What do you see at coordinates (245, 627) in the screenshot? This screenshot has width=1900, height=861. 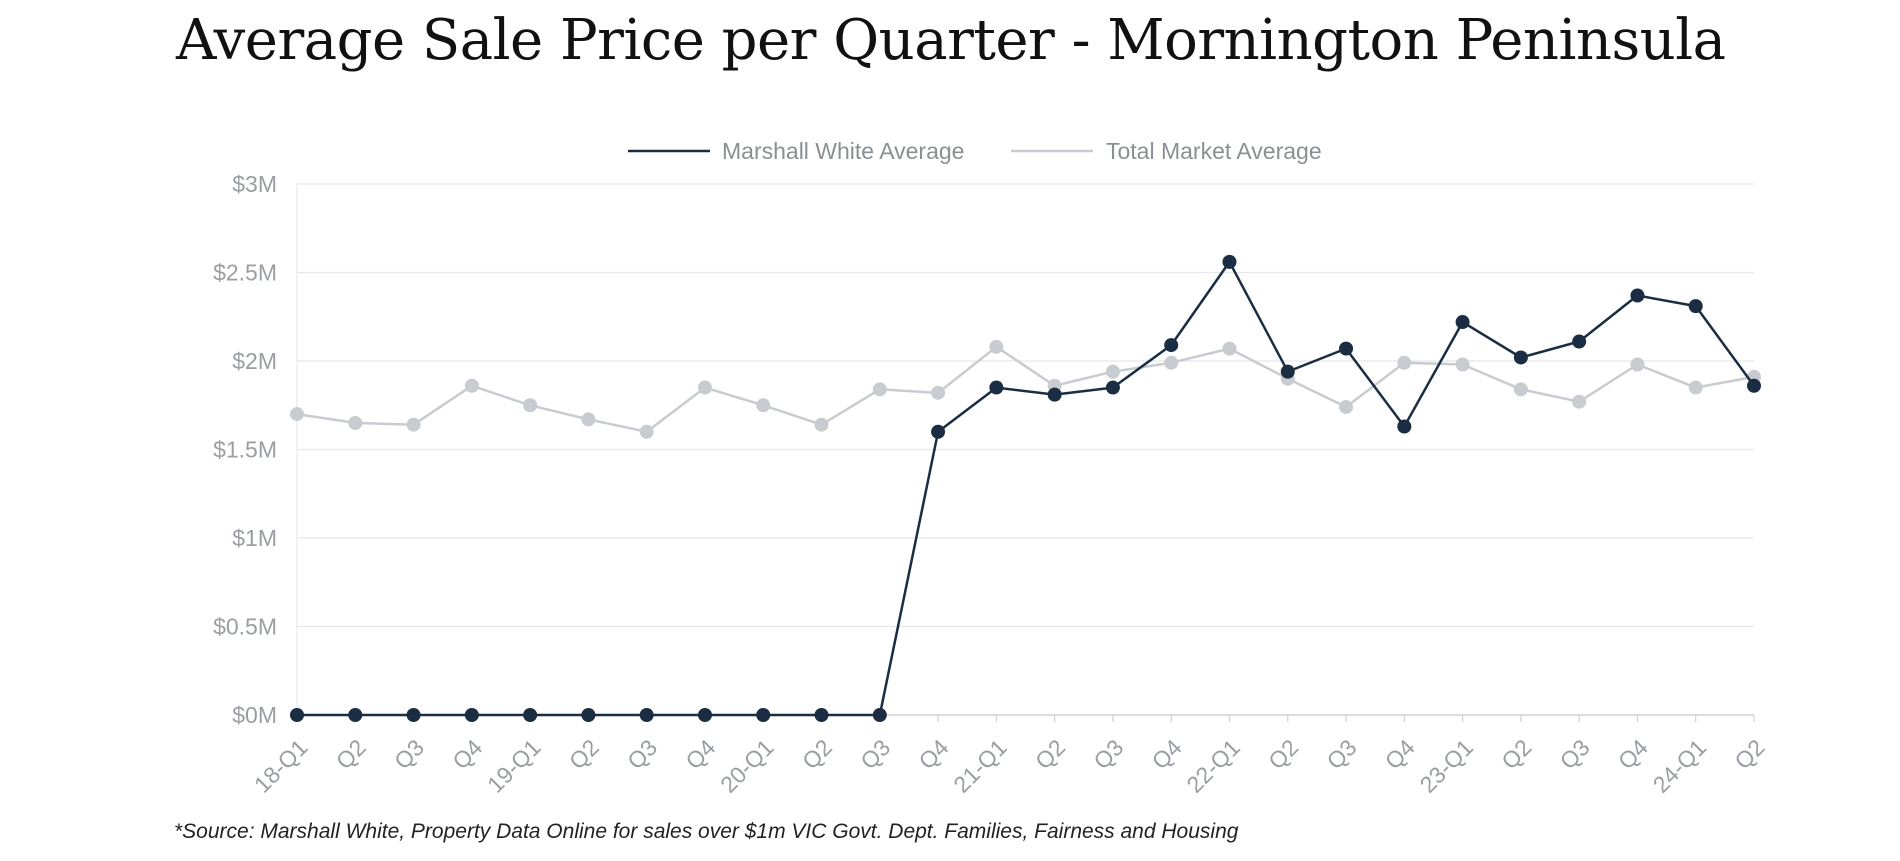 I see `y-tick-label-1: $0.5M` at bounding box center [245, 627].